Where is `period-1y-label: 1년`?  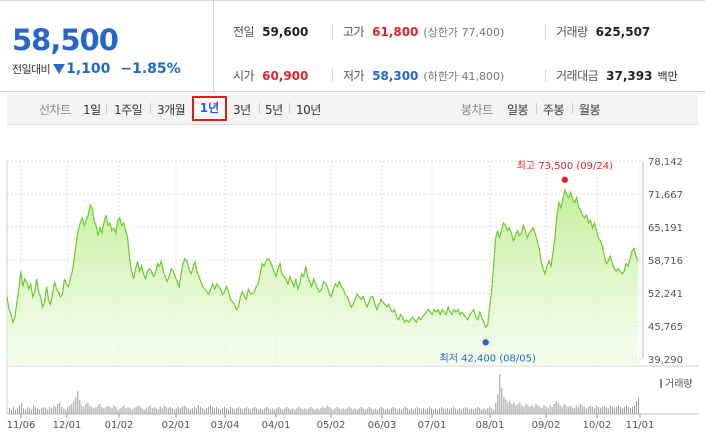
period-1y-label: 1년 is located at coordinates (209, 108).